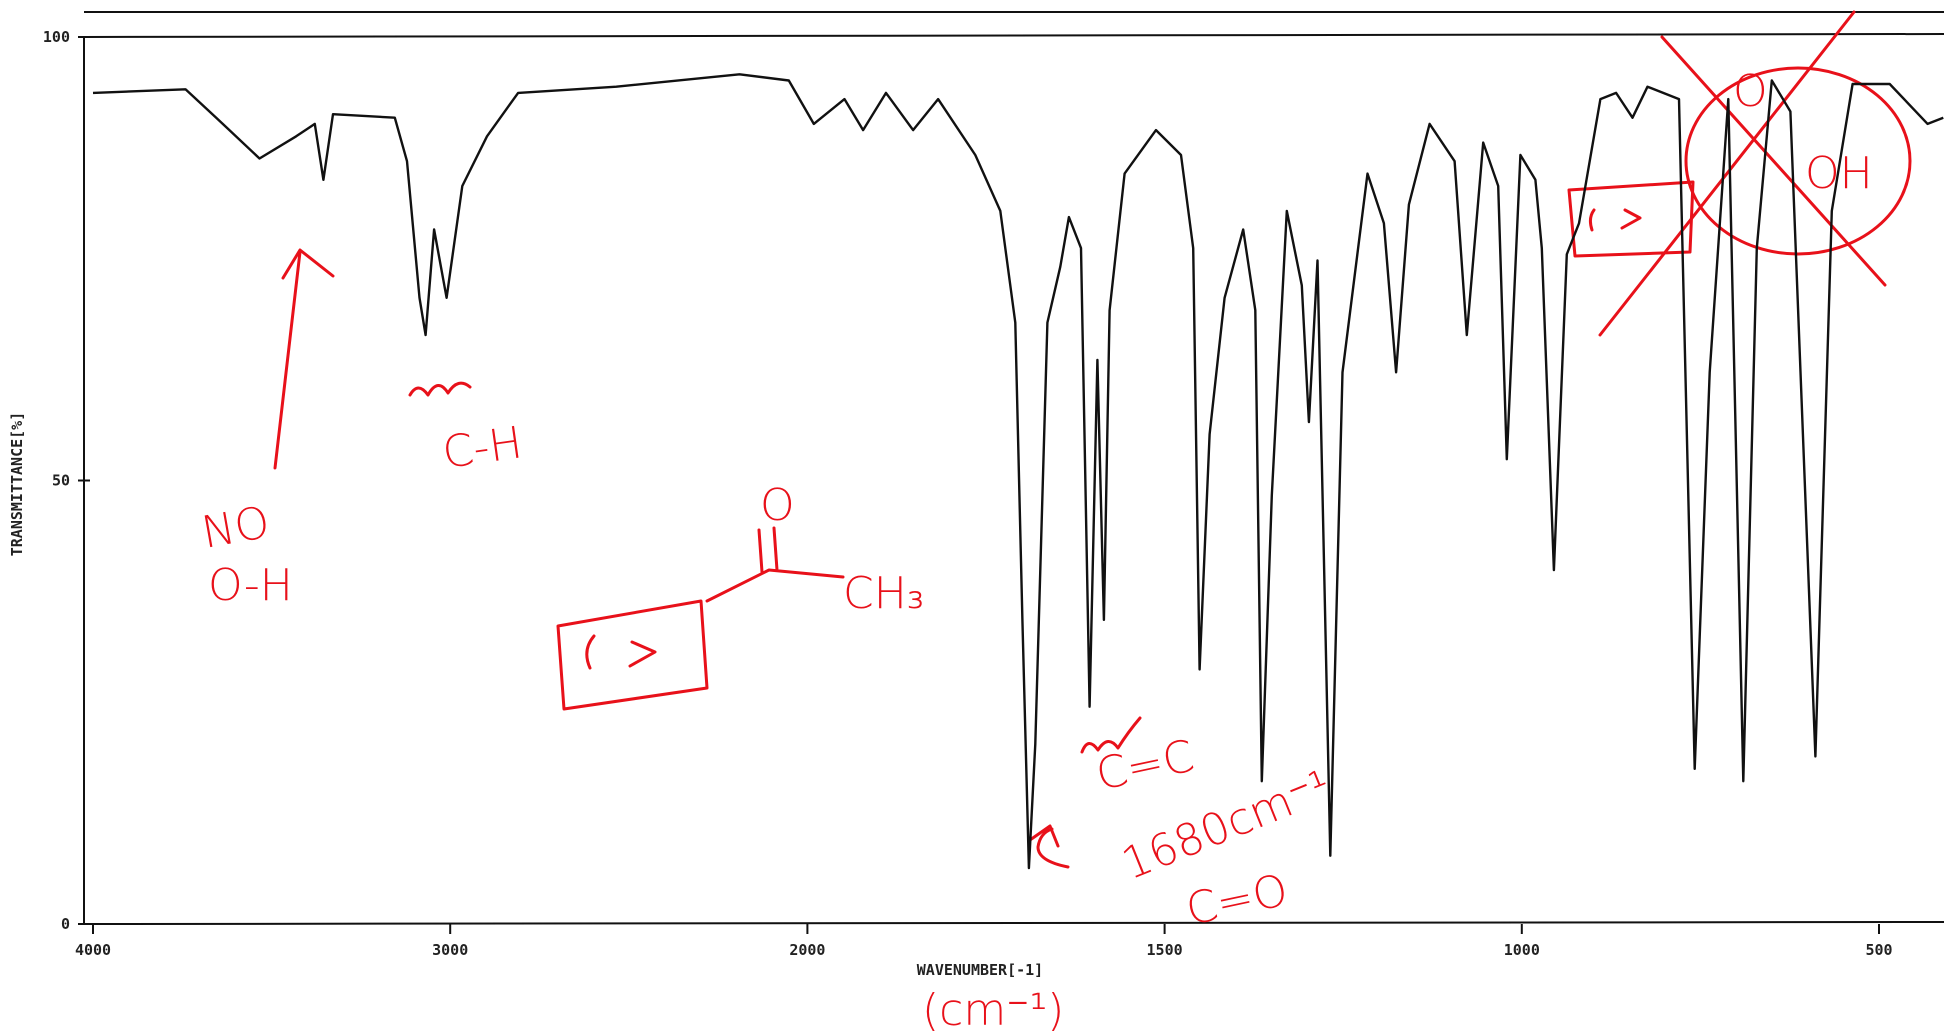 This screenshot has width=1944, height=1034. Describe the element at coordinates (993, 1009) in the screenshot. I see `annotation: (cm⁻¹)` at that location.